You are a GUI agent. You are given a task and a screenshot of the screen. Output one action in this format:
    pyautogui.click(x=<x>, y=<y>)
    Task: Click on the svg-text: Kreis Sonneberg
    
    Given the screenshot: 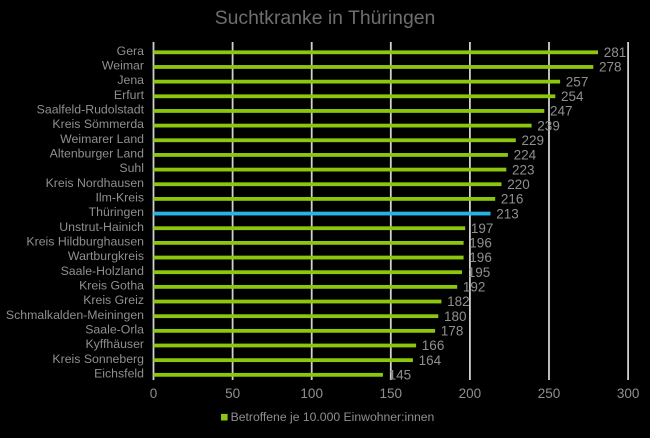 What is the action you would take?
    pyautogui.click(x=98, y=359)
    